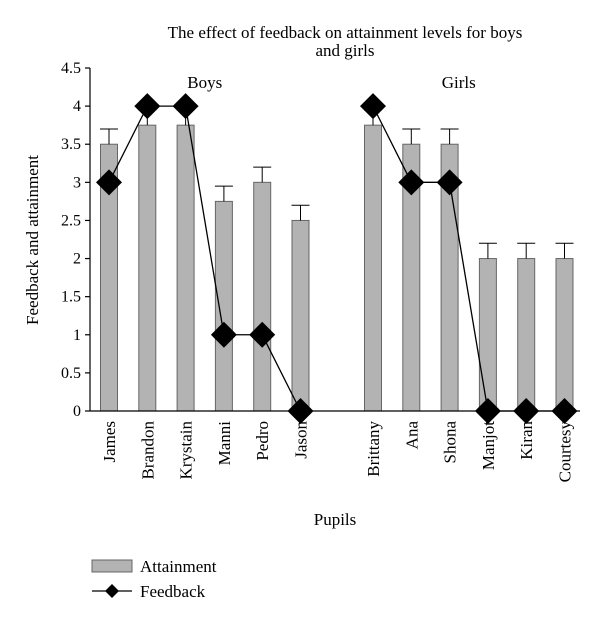  Describe the element at coordinates (411, 435) in the screenshot. I see `x-tick-label-ana: Ana` at that location.